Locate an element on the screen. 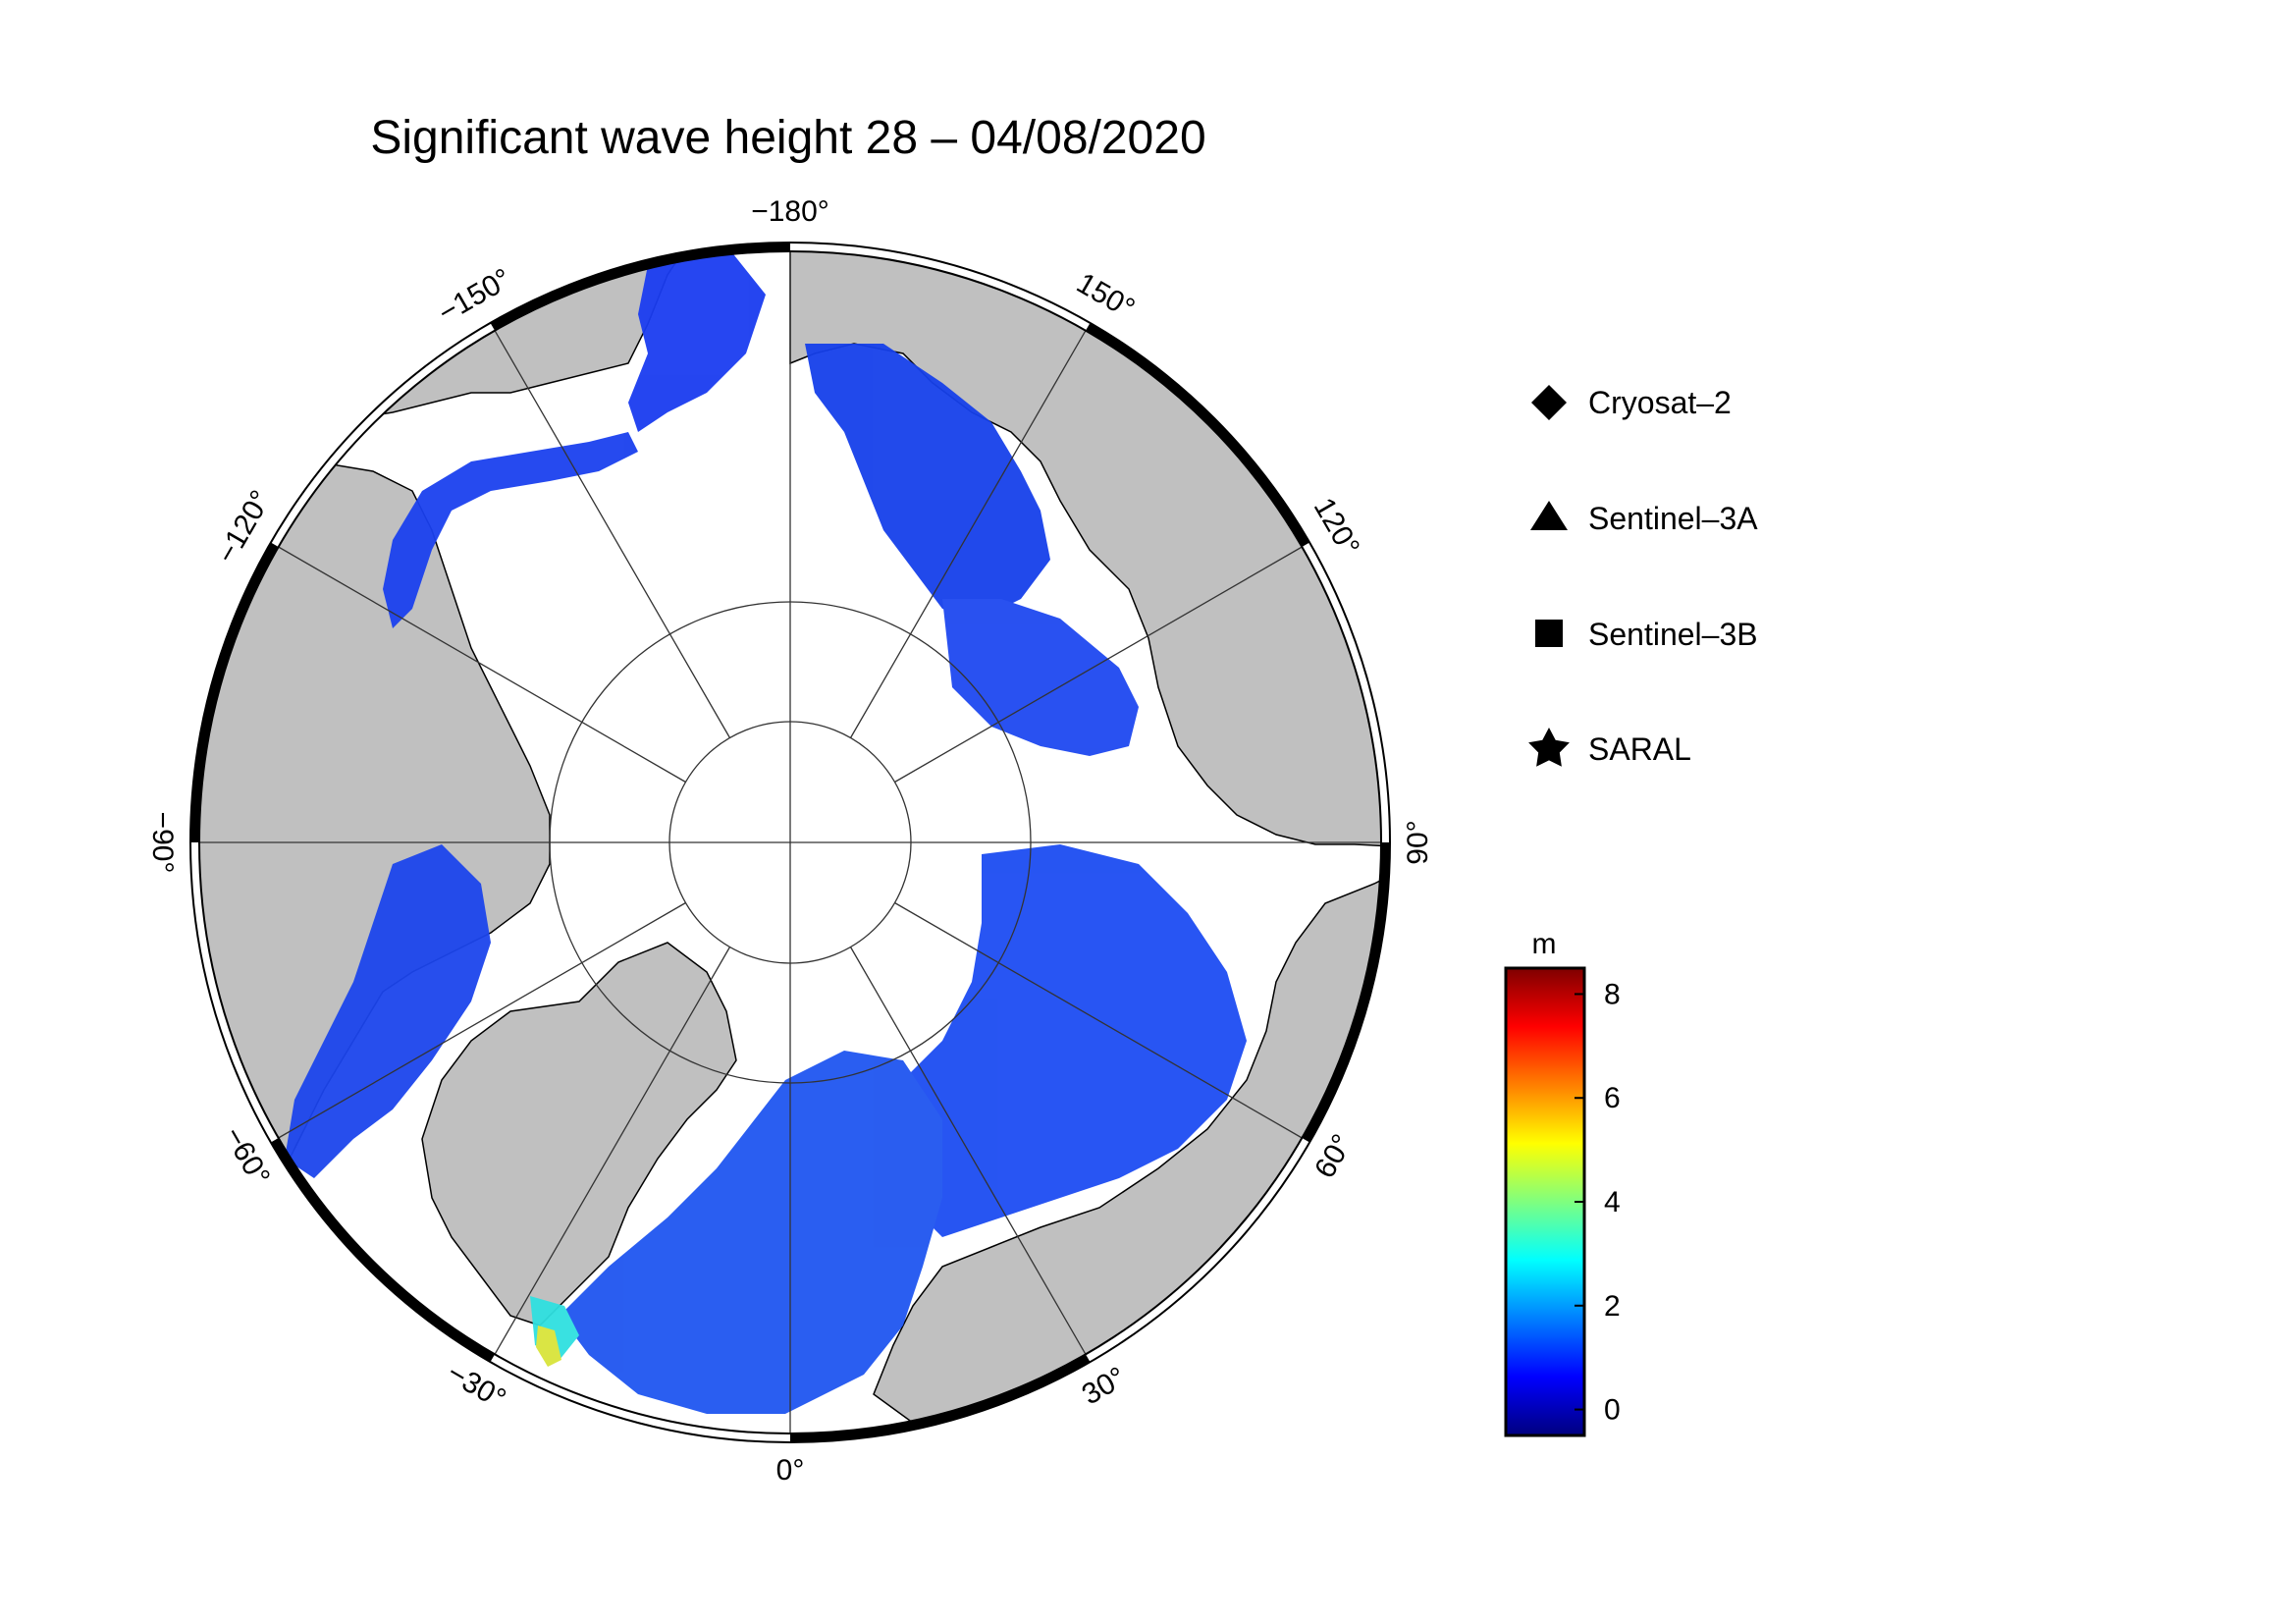 The width and height of the screenshot is (2296, 1623). legend-item-saral: SARAL is located at coordinates (1609, 747).